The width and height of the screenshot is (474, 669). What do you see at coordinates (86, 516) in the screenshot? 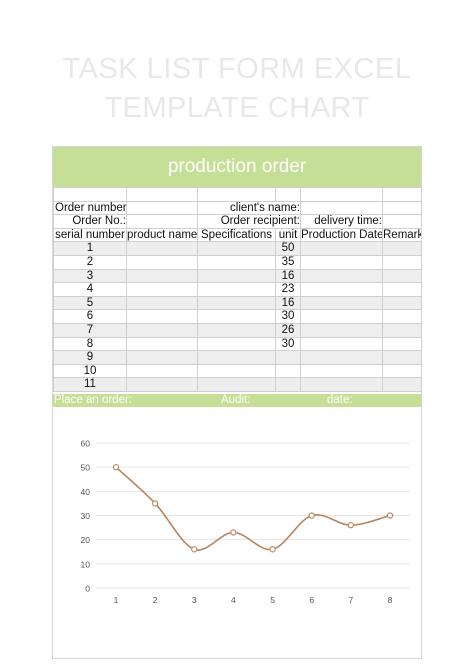
I see `y-tick-label: 30` at bounding box center [86, 516].